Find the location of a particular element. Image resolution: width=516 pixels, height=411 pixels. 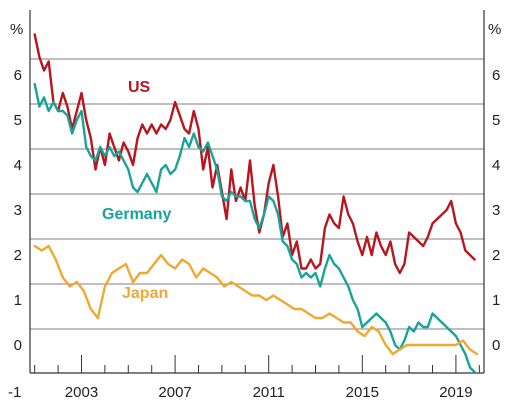

y-tick-left-6: 6 is located at coordinates (18, 75).